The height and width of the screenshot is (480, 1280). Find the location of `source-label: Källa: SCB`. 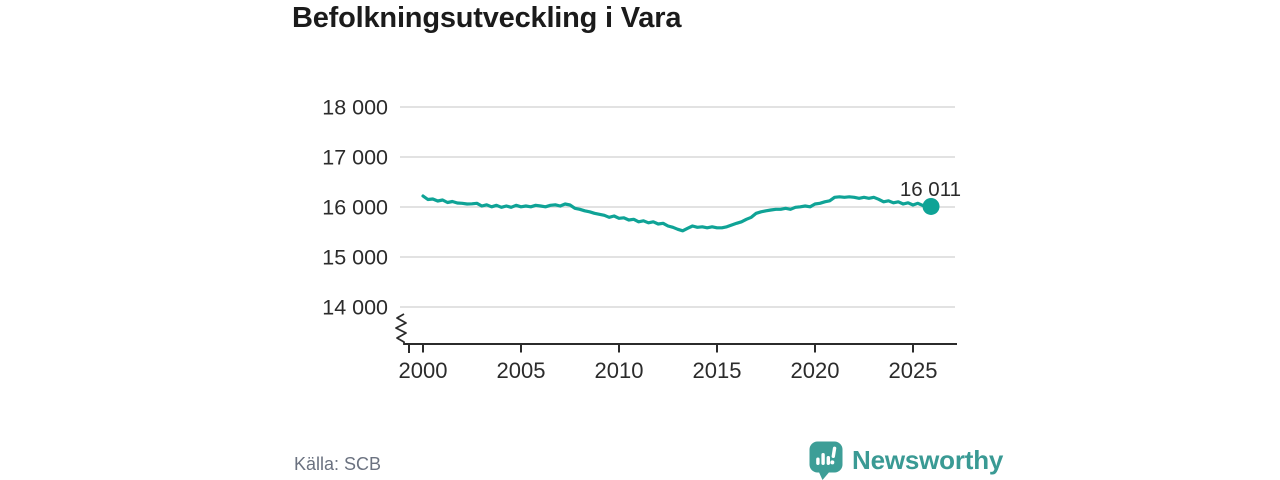

source-label: Källa: SCB is located at coordinates (338, 464).